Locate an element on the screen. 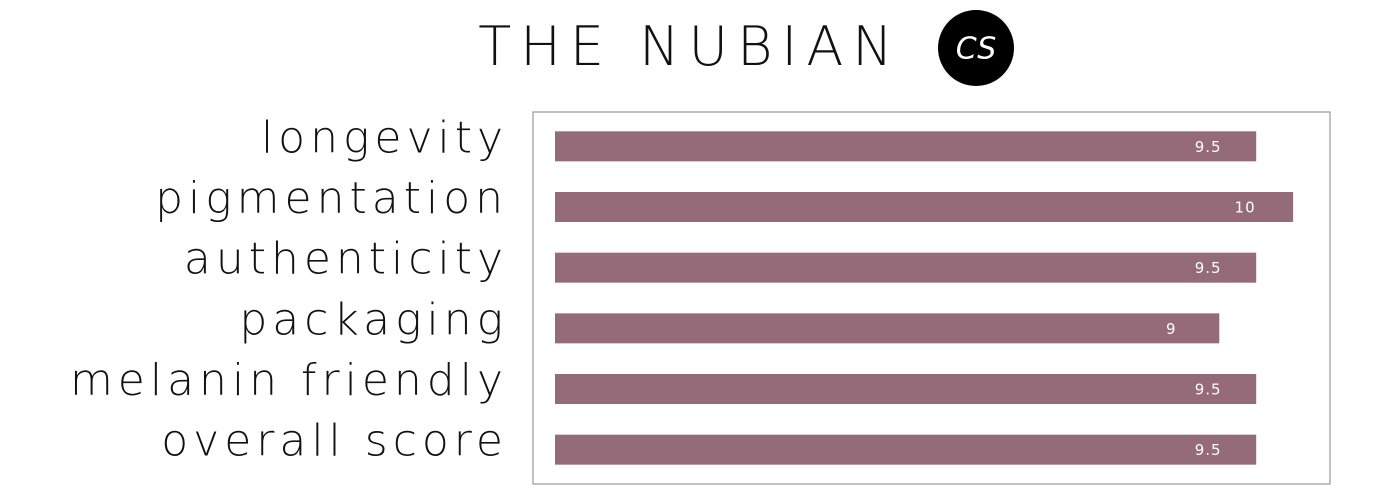 The height and width of the screenshot is (500, 1400). value-label: 9 is located at coordinates (1171, 329).